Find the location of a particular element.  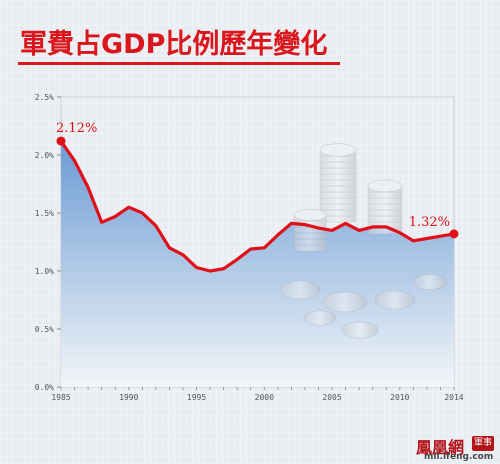

data-label: 1.32% is located at coordinates (429, 222).